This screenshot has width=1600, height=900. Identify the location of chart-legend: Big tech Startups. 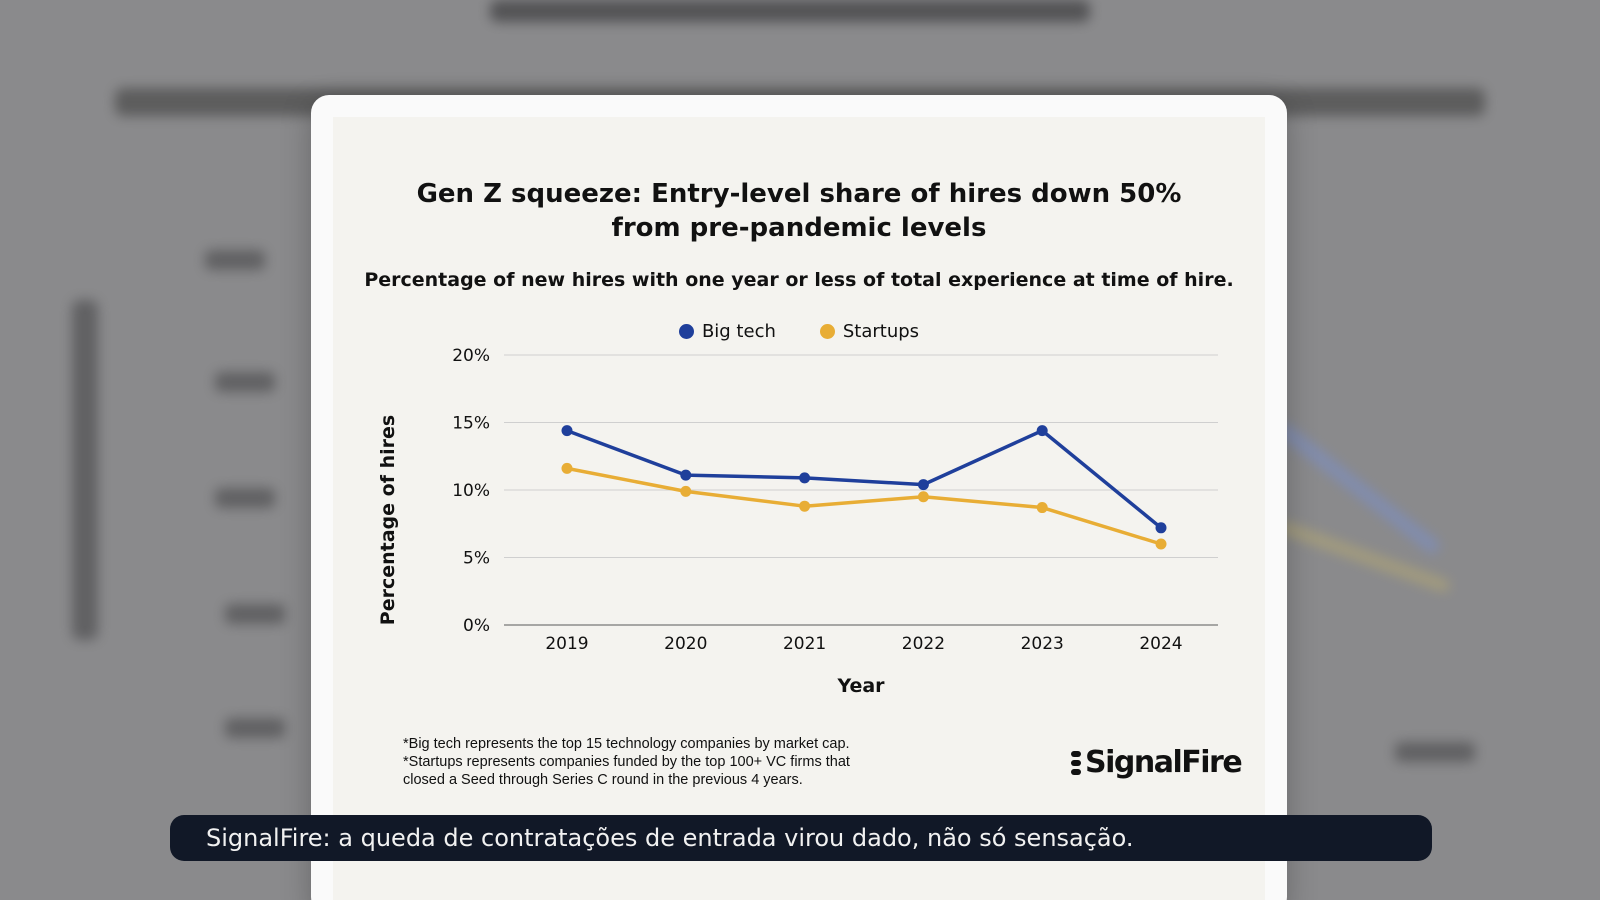
(799, 331).